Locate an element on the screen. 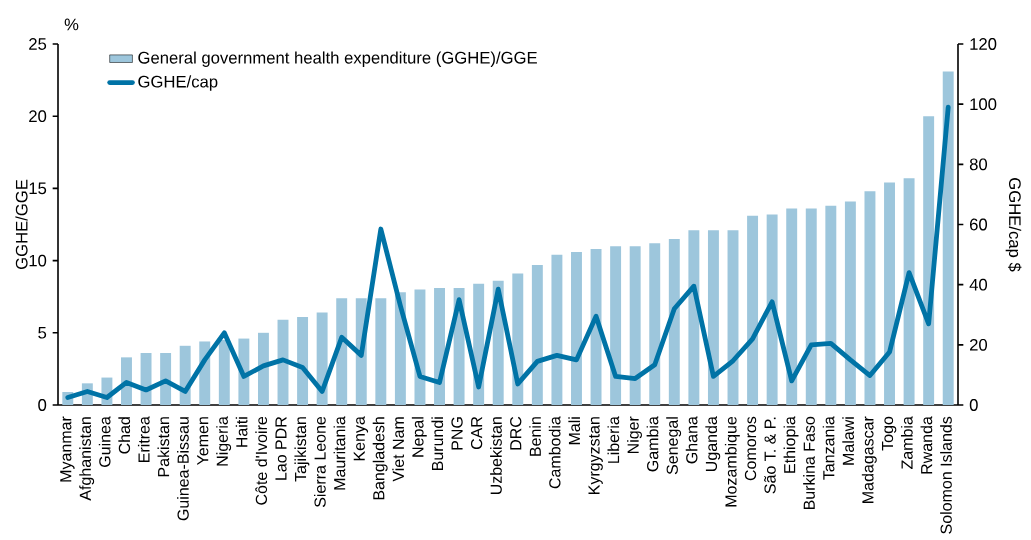 Image resolution: width=1031 pixels, height=540 pixels. x-tick-label: Rwanda is located at coordinates (926, 445).